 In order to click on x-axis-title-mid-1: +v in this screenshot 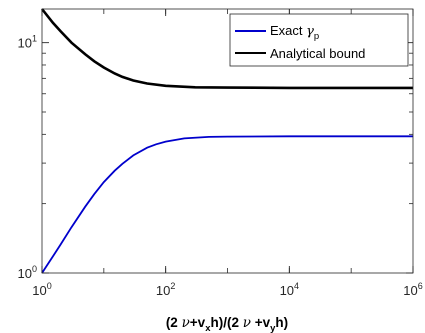, I will do `click(198, 322)`.